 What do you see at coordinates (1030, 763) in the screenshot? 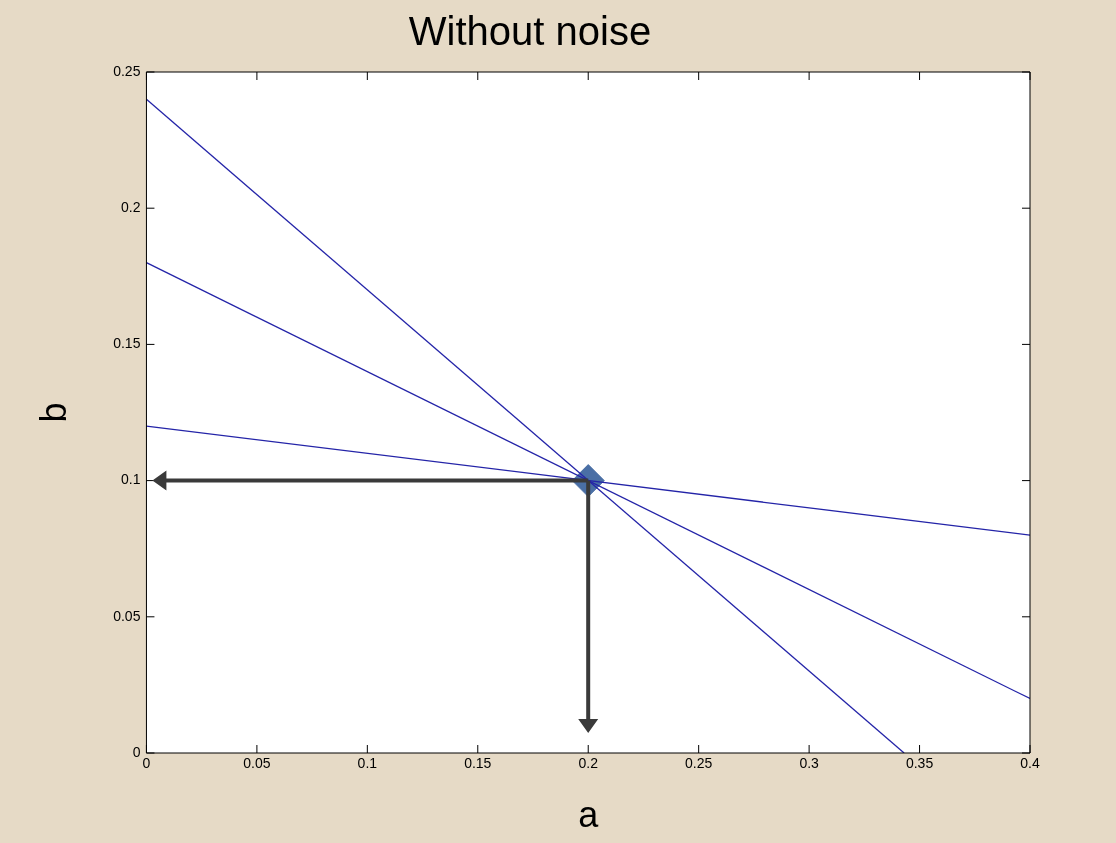
I see `x-tick-label: 0.4` at bounding box center [1030, 763].